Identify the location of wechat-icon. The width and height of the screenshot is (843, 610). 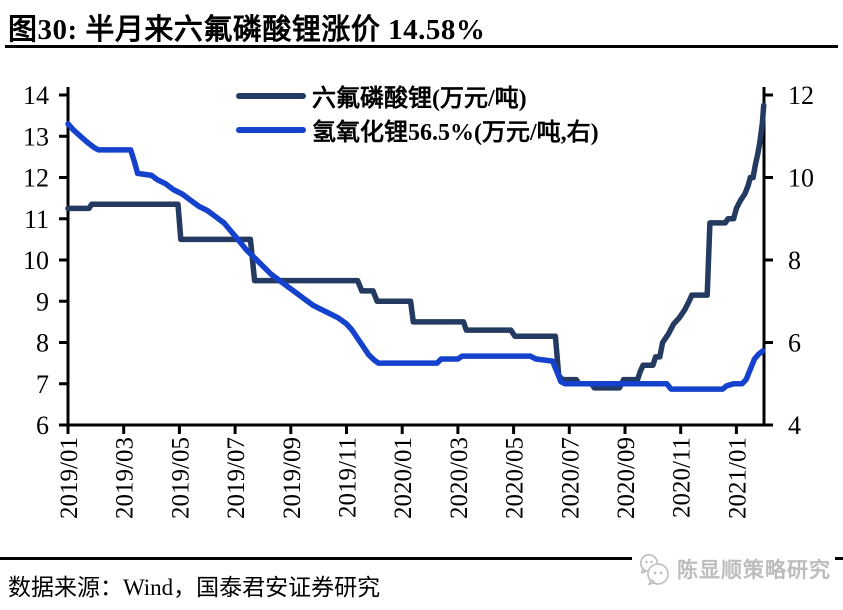
(654, 570).